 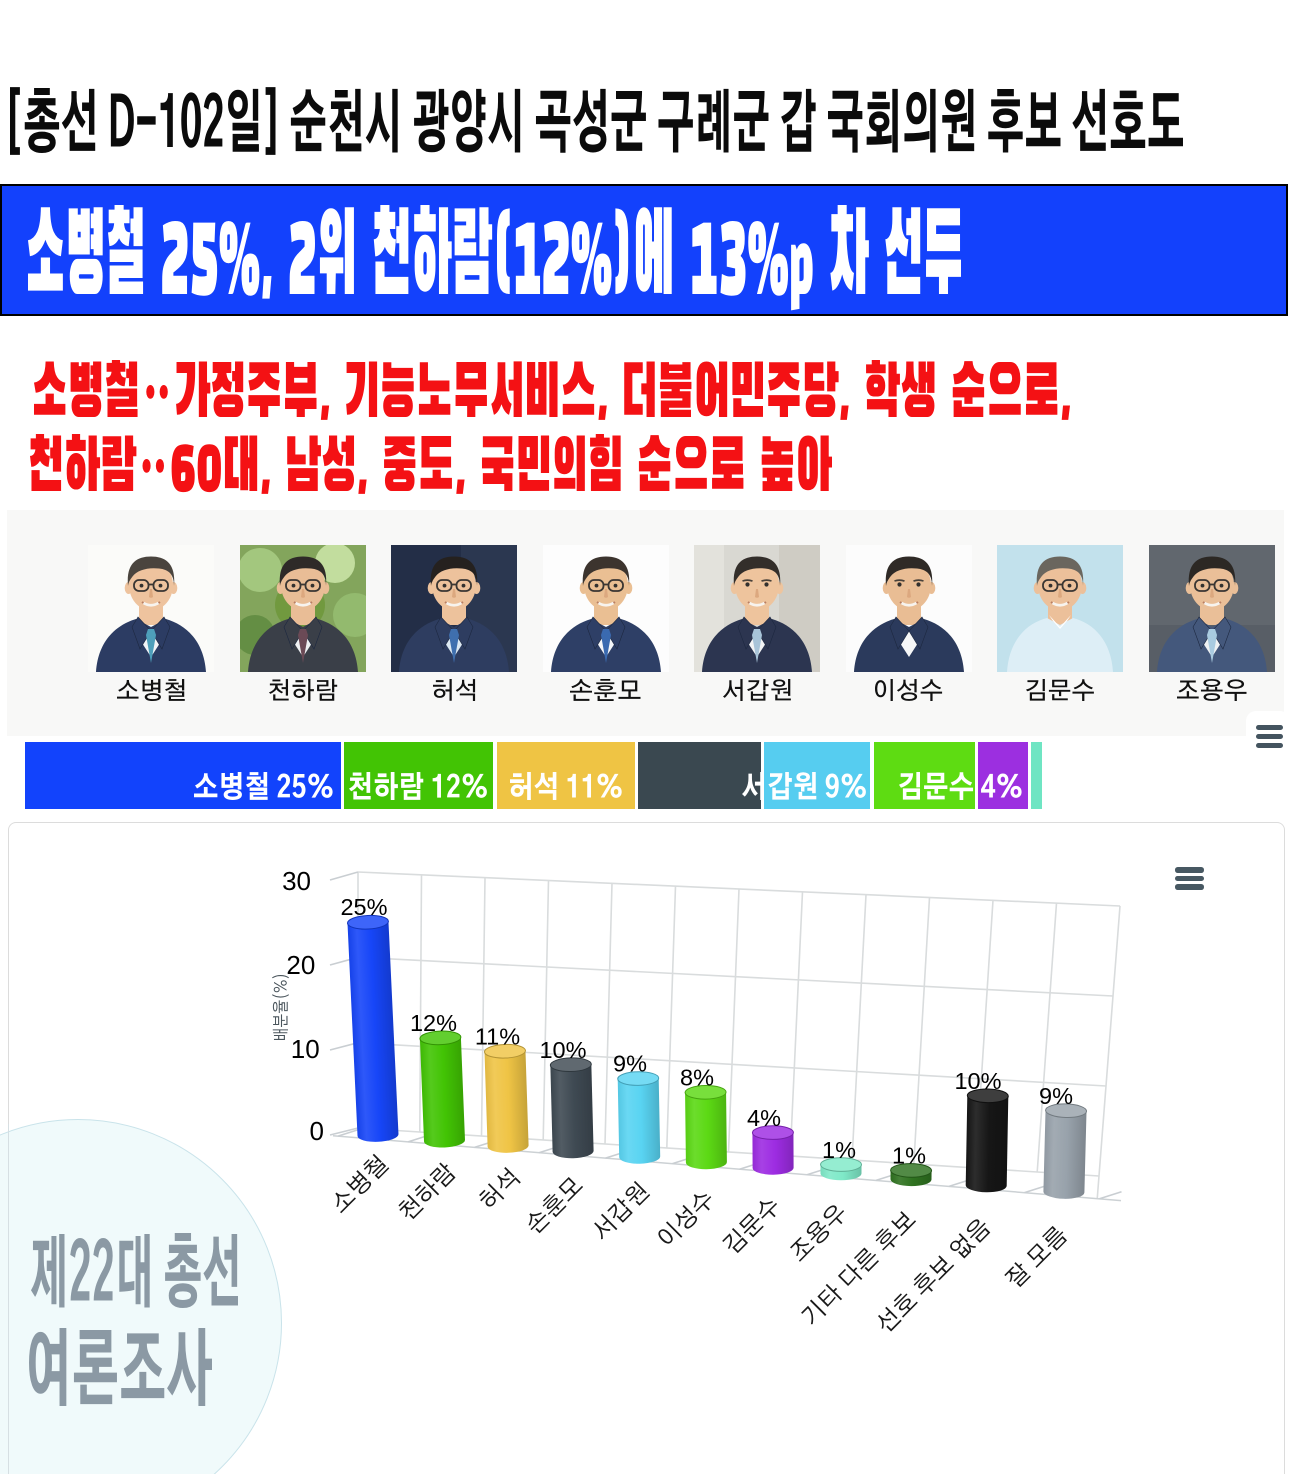 What do you see at coordinates (497, 1036) in the screenshot?
I see `svg-text: 11%` at bounding box center [497, 1036].